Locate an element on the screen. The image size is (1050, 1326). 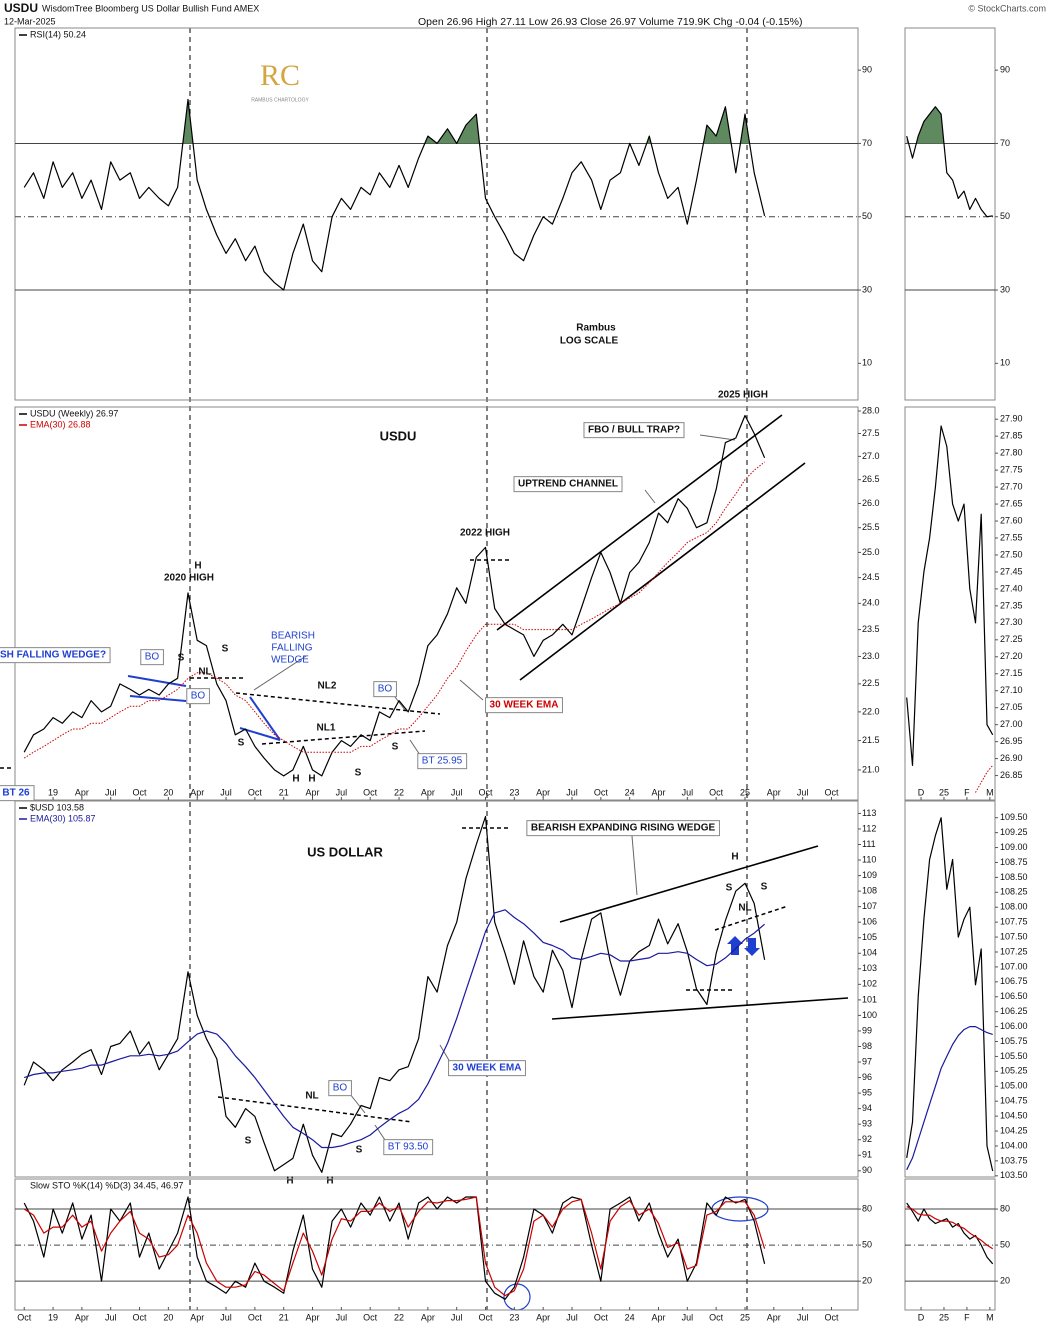
y-tick-label: 27.70 is located at coordinates (1011, 486).